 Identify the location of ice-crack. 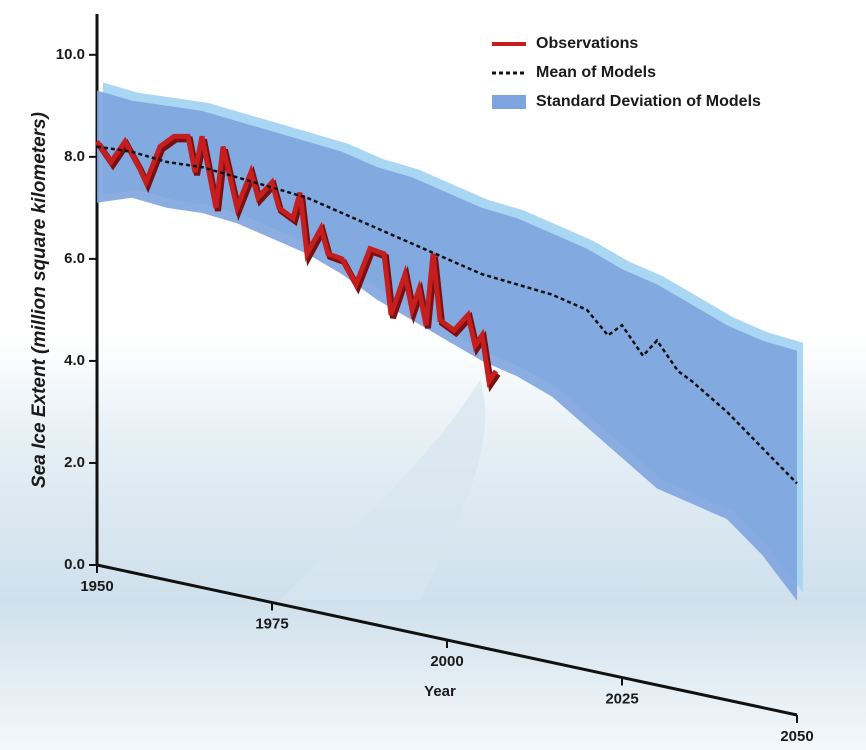
(383, 490).